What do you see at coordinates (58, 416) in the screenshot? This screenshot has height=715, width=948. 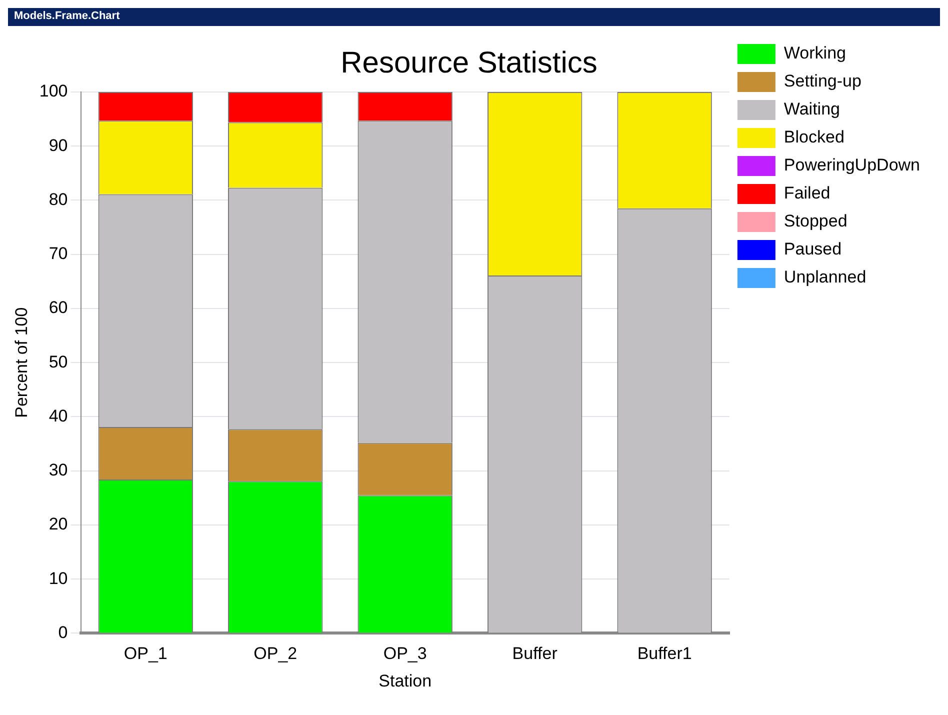 I see `y-tick-label: 40` at bounding box center [58, 416].